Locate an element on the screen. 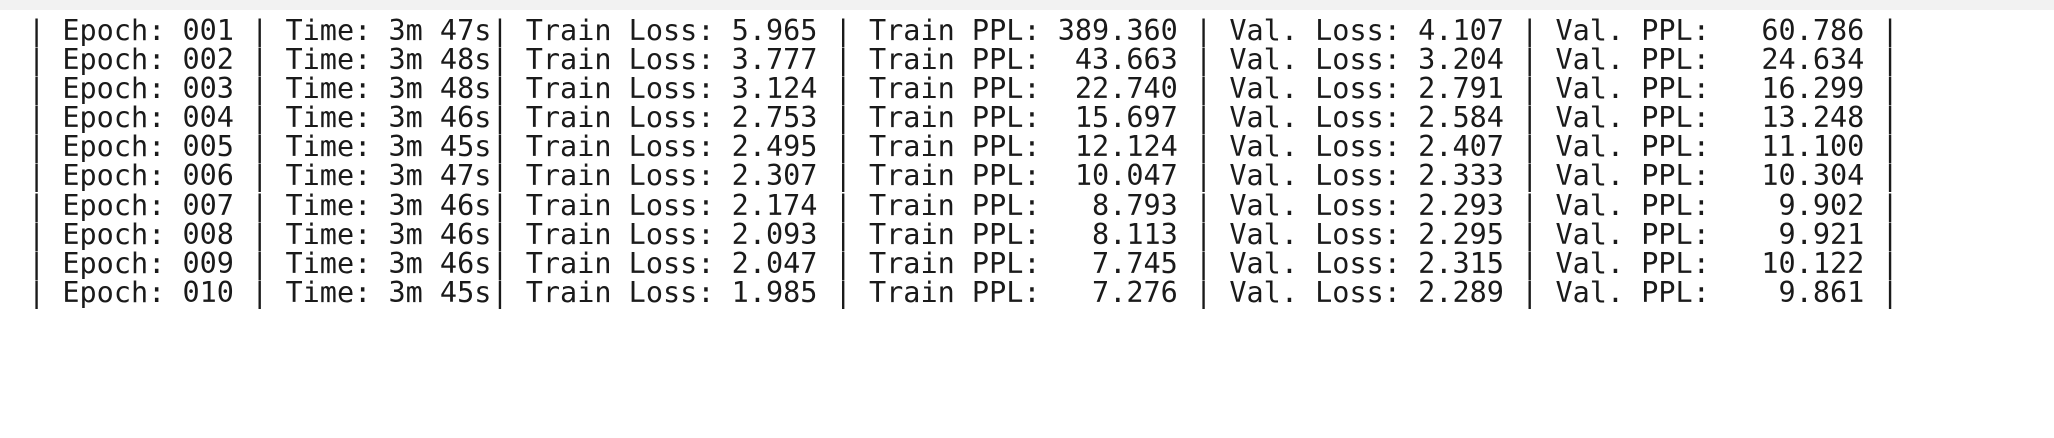 The width and height of the screenshot is (2054, 438). train-loss-value: 1.985 is located at coordinates (774, 292).